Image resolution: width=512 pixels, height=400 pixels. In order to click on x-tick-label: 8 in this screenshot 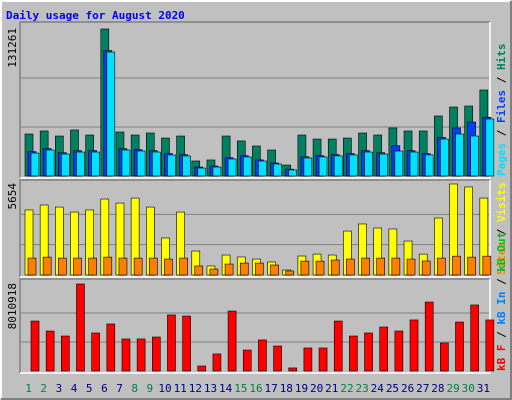, I will do `click(134, 388)`.